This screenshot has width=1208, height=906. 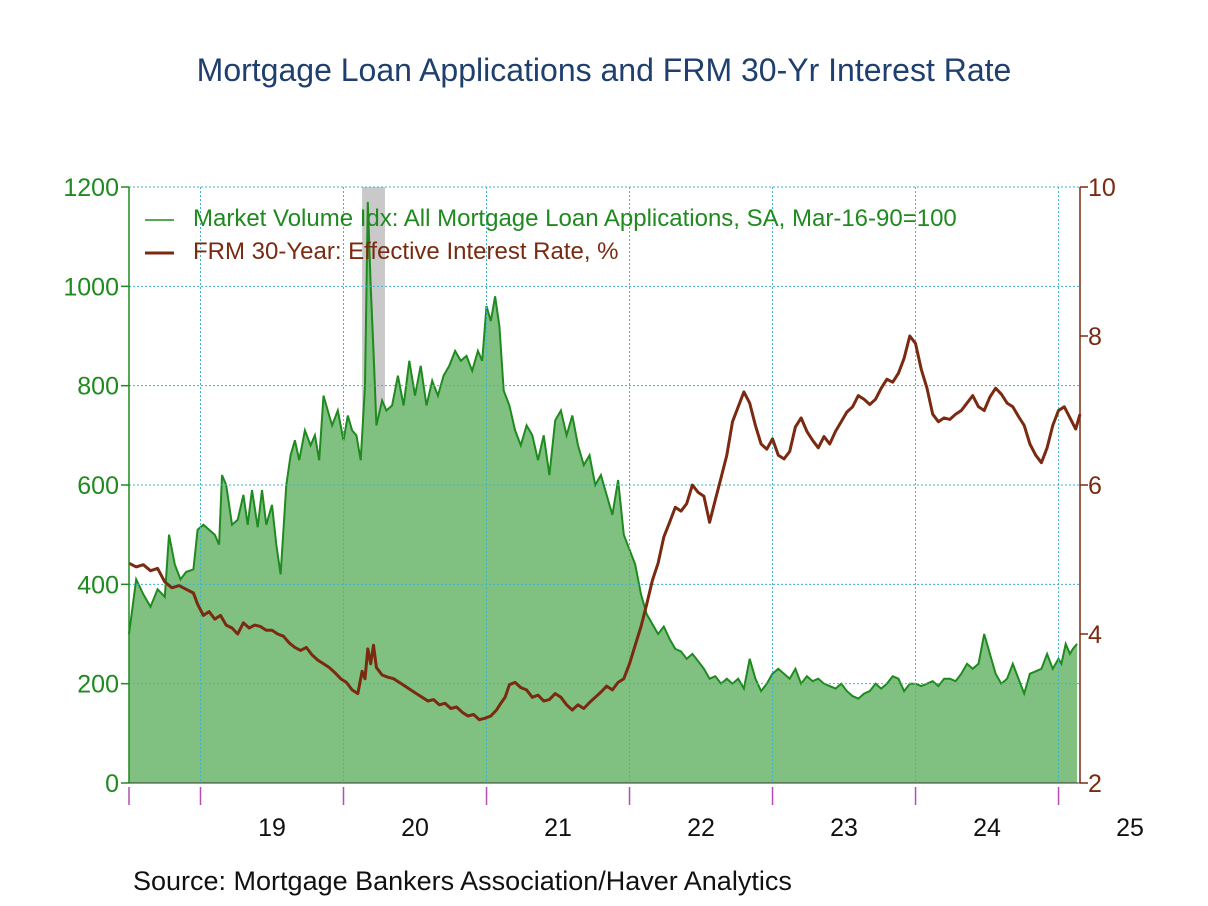 What do you see at coordinates (98, 685) in the screenshot?
I see `left-tick-label: 200` at bounding box center [98, 685].